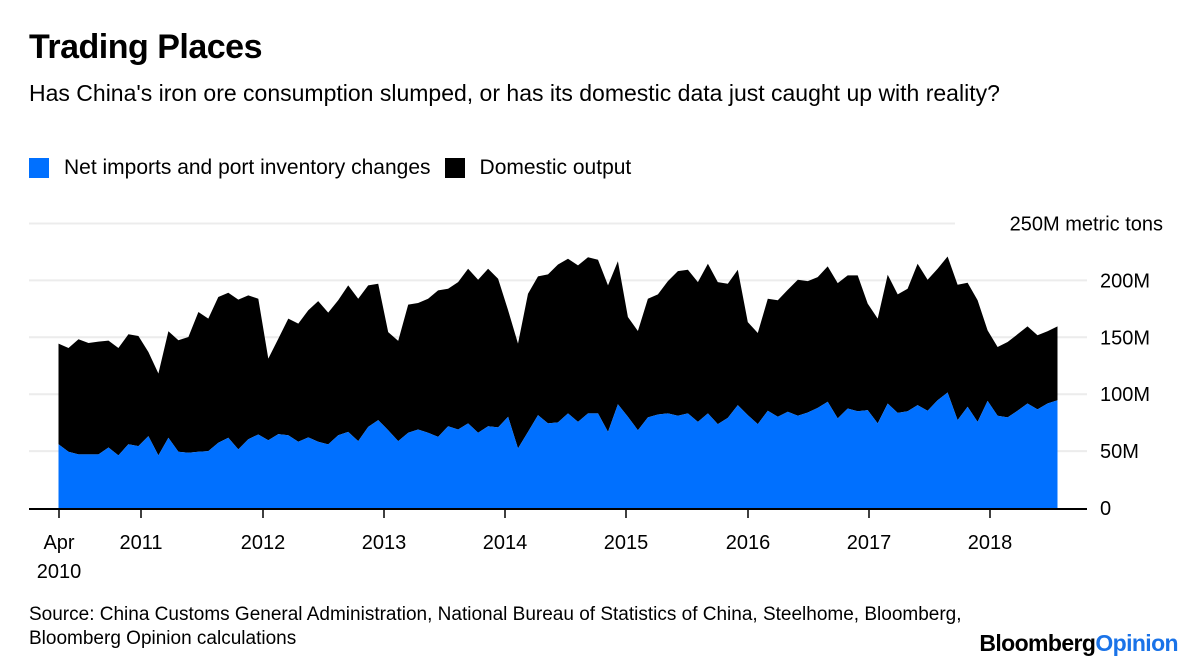 Image resolution: width=1200 pixels, height=671 pixels. I want to click on x-tick-label: 2011, so click(140, 543).